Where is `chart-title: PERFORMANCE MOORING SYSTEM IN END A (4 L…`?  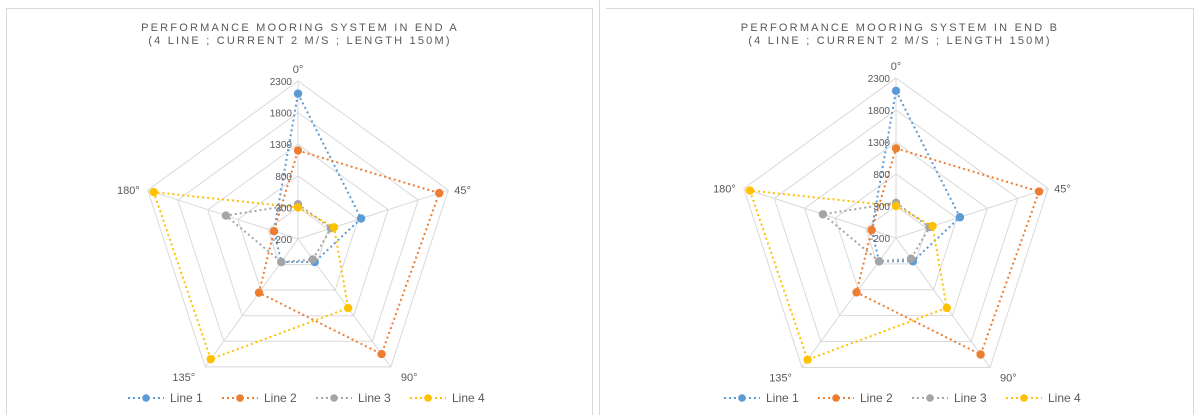
chart-title: PERFORMANCE MOORING SYSTEM IN END A (4 L… is located at coordinates (300, 35).